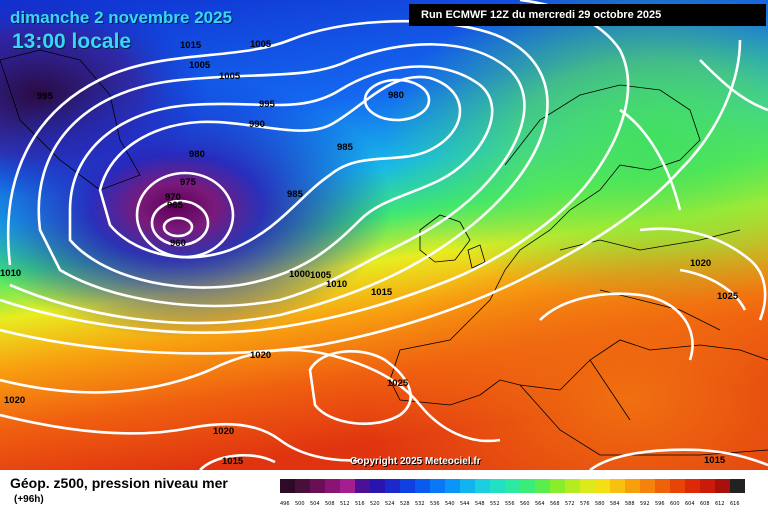  What do you see at coordinates (615, 504) in the screenshot?
I see `scale-value: 584` at bounding box center [615, 504].